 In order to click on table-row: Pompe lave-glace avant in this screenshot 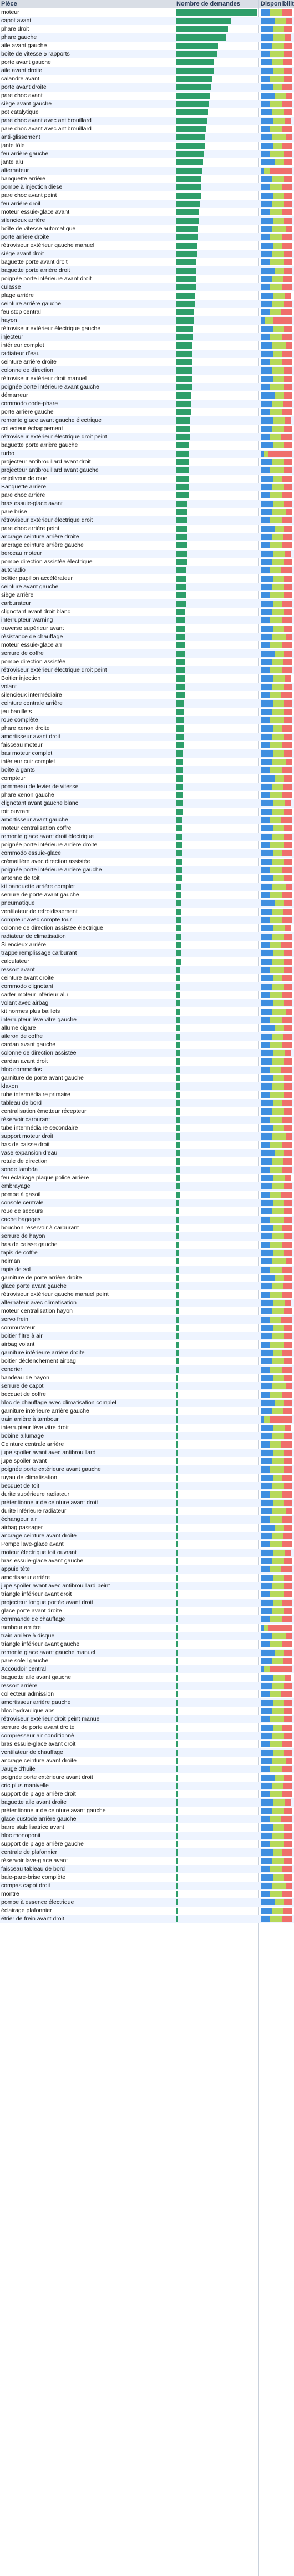, I will do `click(147, 1544)`.